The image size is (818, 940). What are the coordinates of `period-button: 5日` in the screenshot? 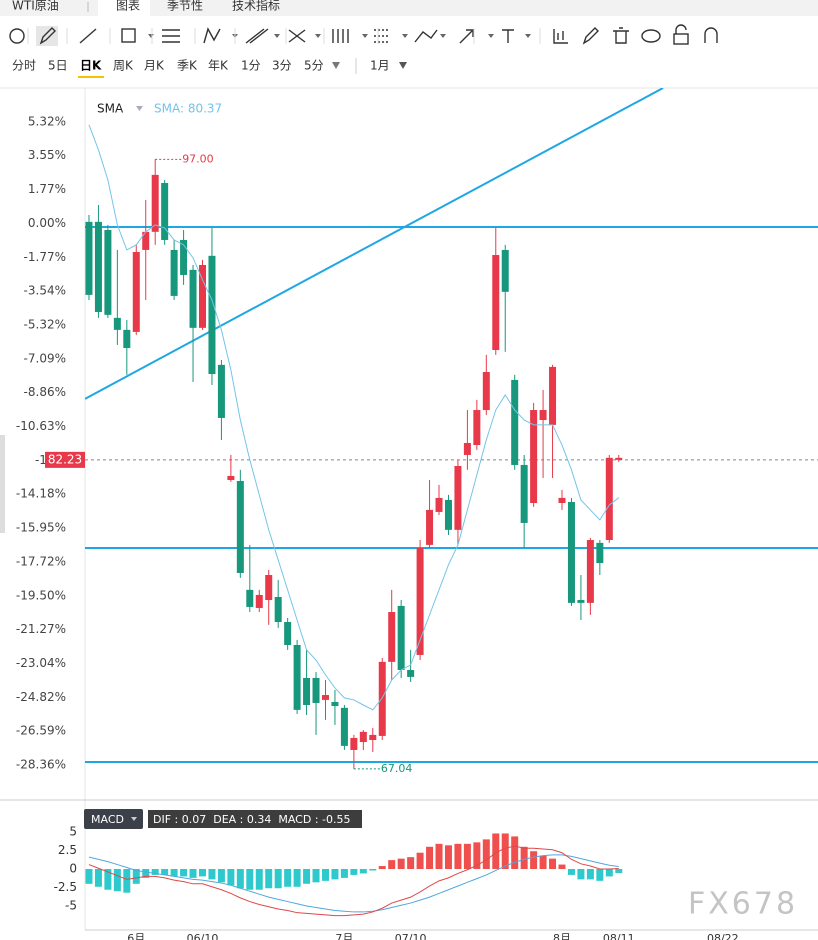 It's located at (58, 66).